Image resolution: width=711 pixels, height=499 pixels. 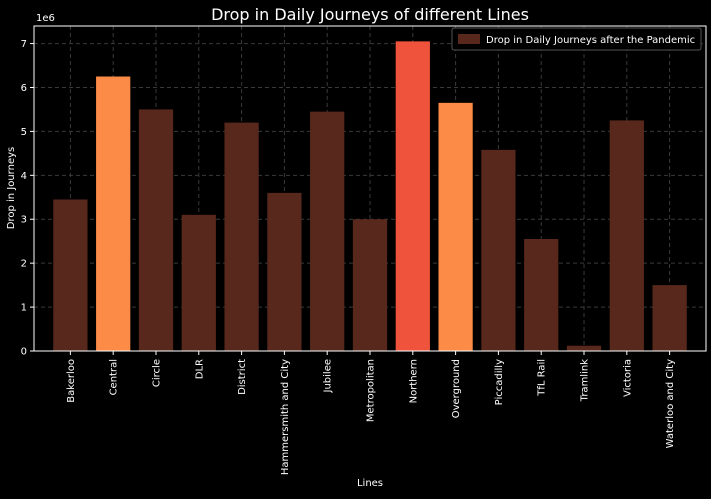 What do you see at coordinates (584, 348) in the screenshot?
I see `bar-tramlink` at bounding box center [584, 348].